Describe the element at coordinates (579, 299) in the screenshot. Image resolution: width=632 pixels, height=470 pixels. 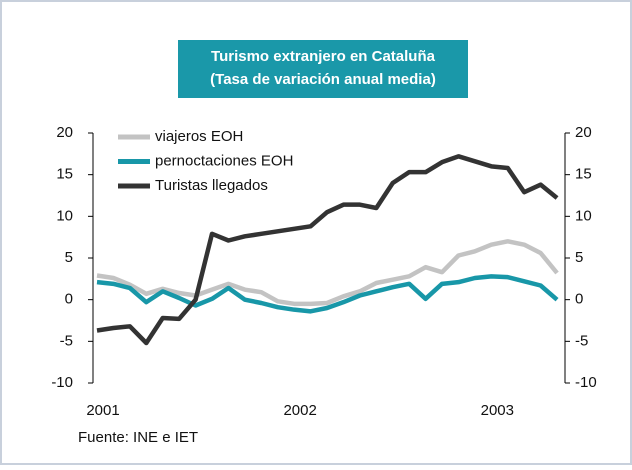
I see `y2-tick-label: 0` at that location.